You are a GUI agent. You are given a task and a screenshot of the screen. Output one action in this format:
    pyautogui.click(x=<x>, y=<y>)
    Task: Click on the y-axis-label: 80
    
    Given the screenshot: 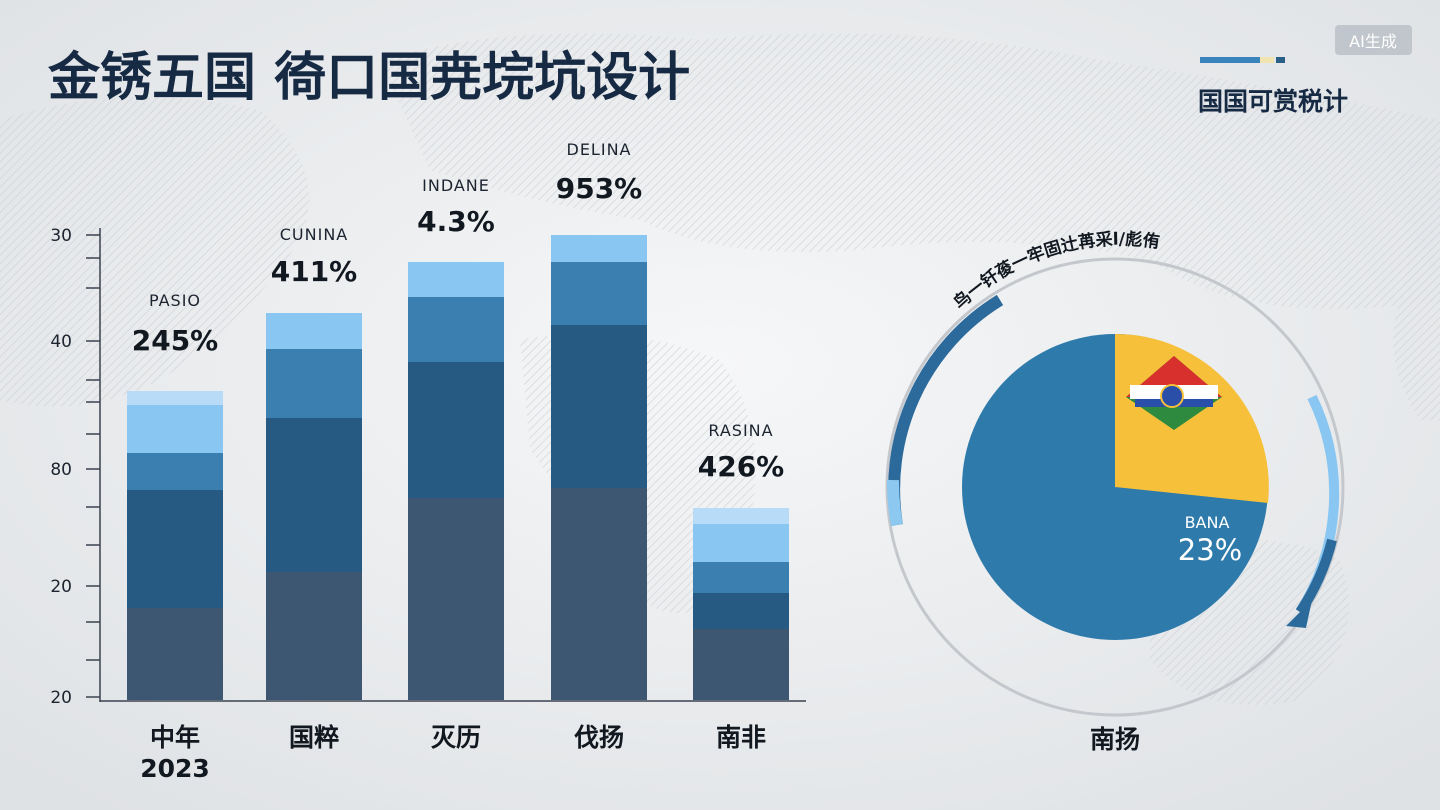 What is the action you would take?
    pyautogui.click(x=61, y=470)
    